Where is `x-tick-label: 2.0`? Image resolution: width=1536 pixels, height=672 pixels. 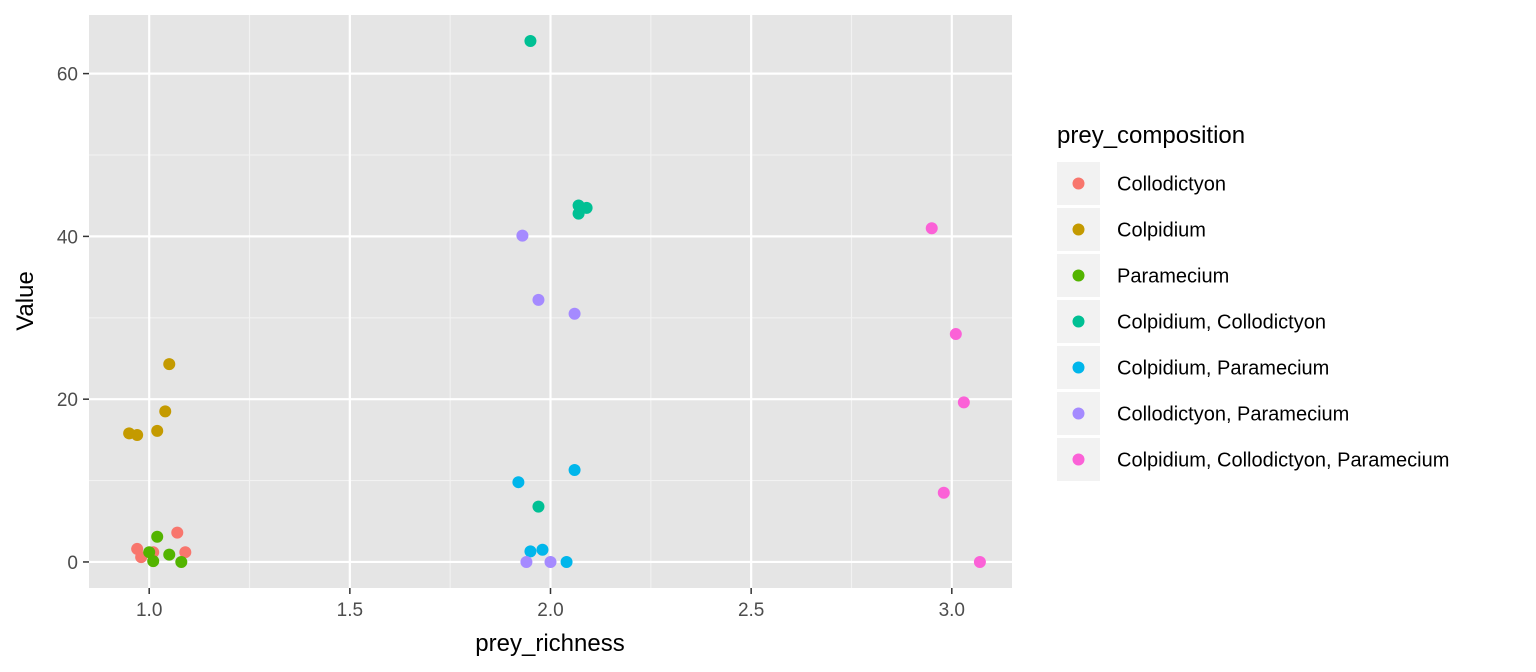 x-tick-label: 2.0 is located at coordinates (550, 610).